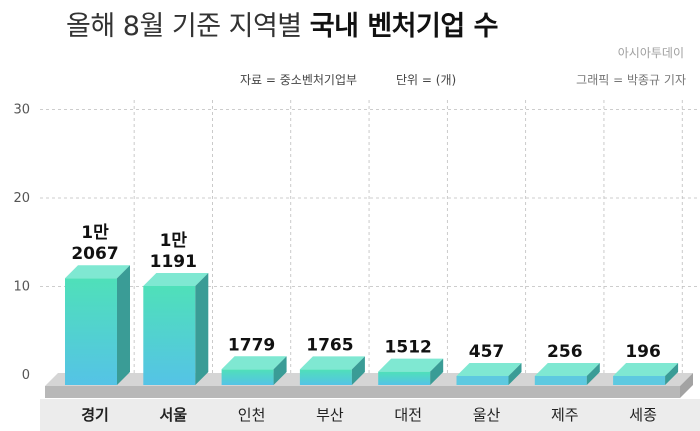 This screenshot has height=431, width=700. I want to click on y-tick-label: 0, so click(26, 375).